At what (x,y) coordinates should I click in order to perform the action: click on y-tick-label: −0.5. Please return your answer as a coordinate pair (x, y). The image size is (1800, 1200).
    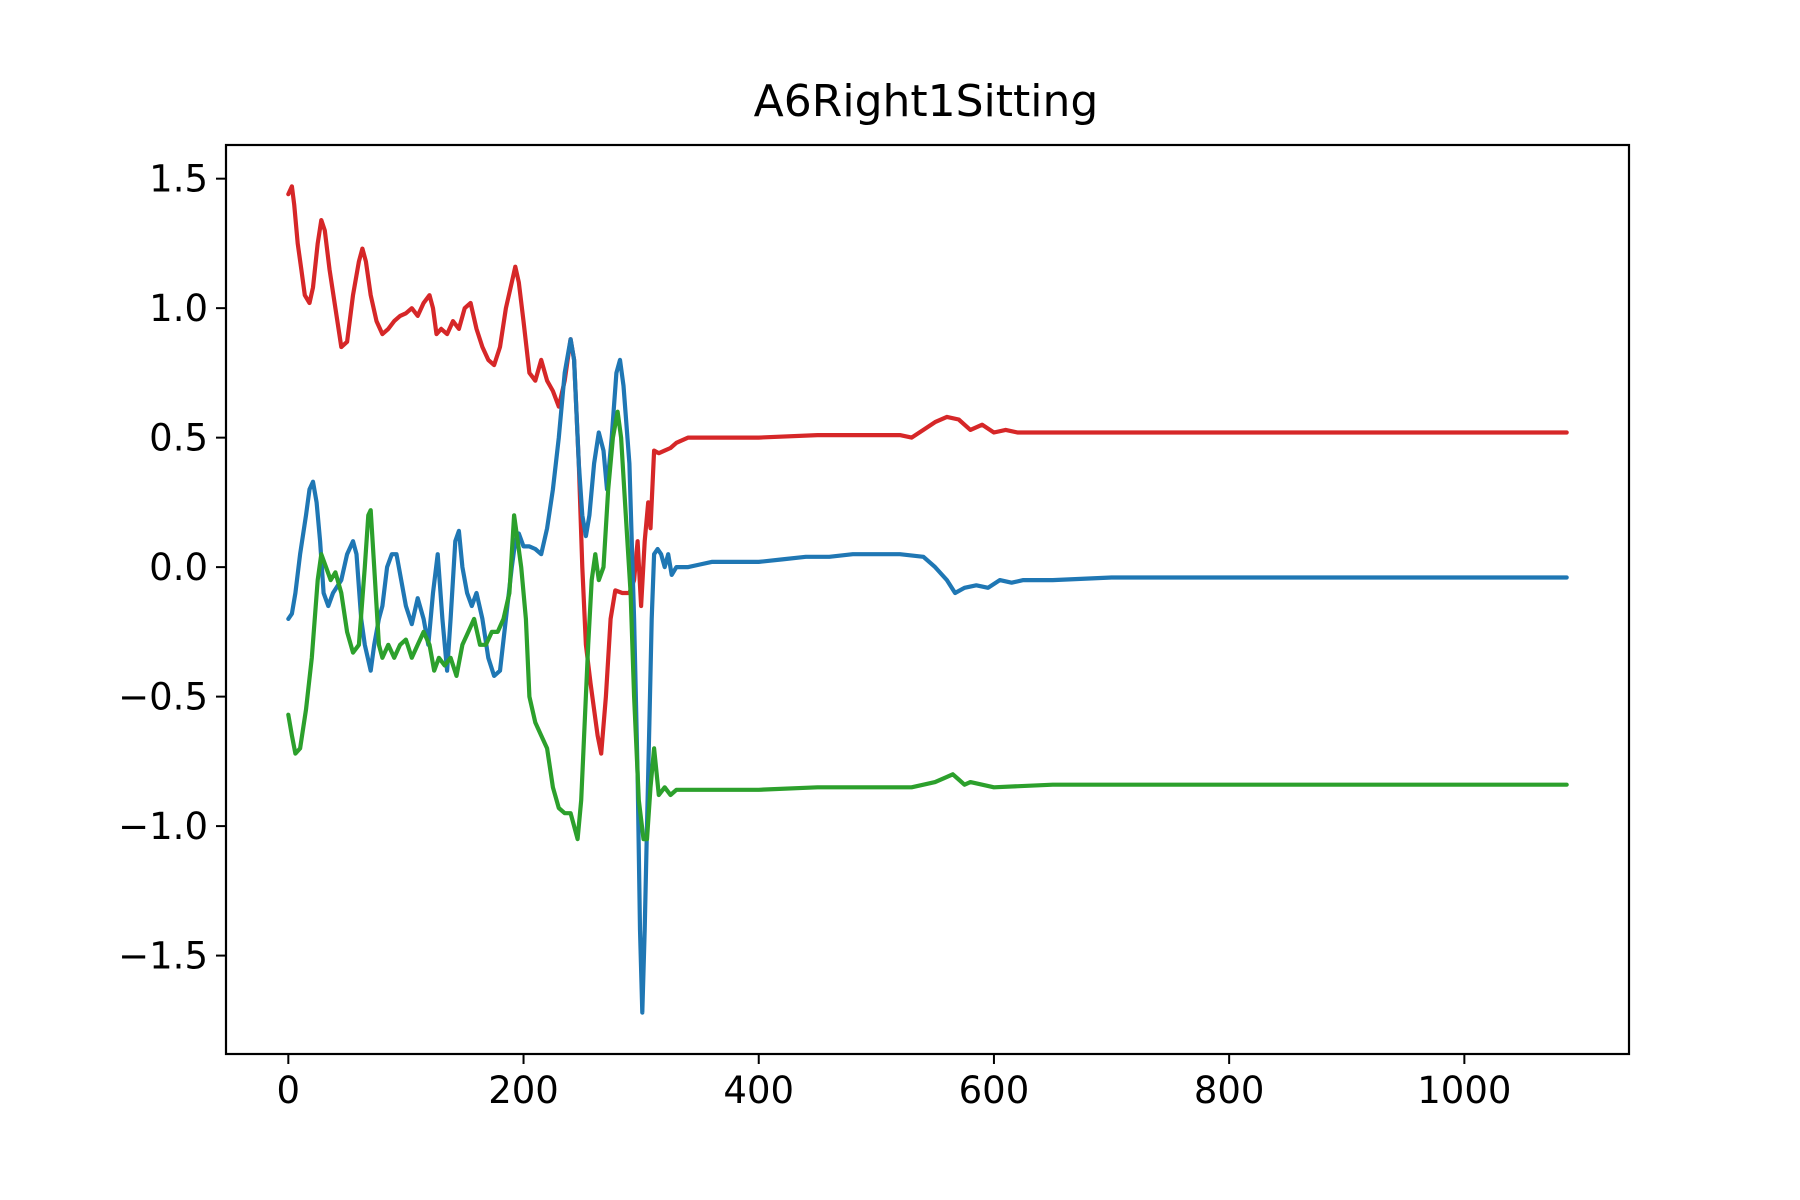
    Looking at the image, I should click on (163, 697).